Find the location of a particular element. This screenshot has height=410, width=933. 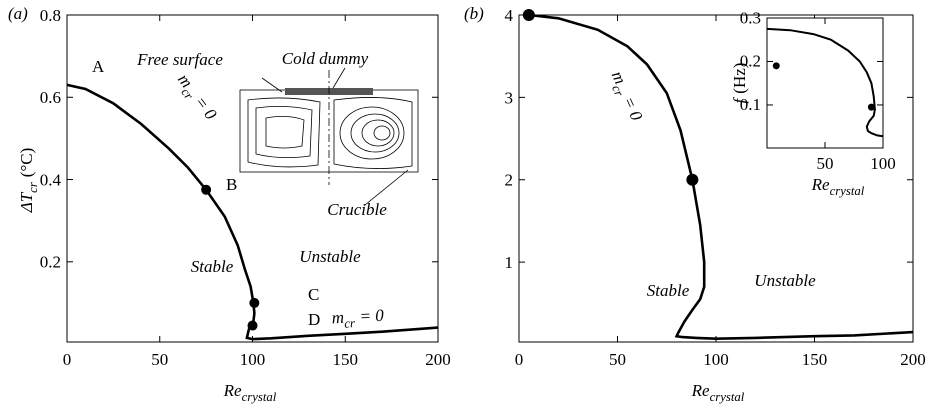

annotation: Free surface is located at coordinates (179, 59).